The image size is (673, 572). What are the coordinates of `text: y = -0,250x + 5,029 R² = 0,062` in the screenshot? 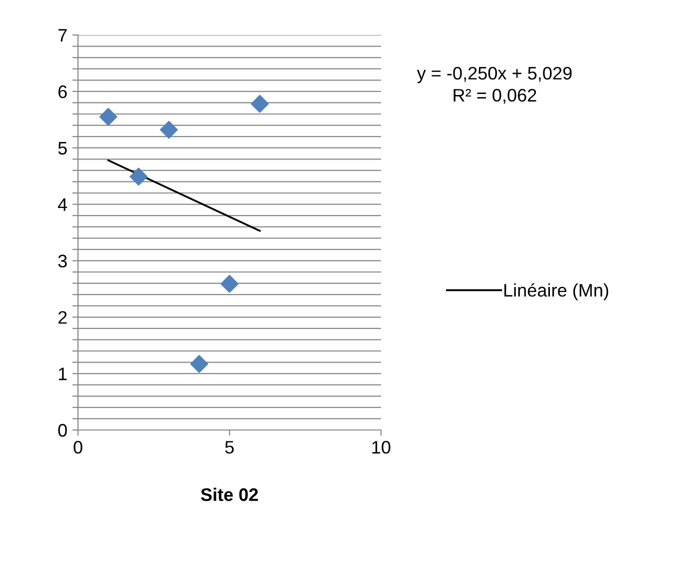 It's located at (494, 85).